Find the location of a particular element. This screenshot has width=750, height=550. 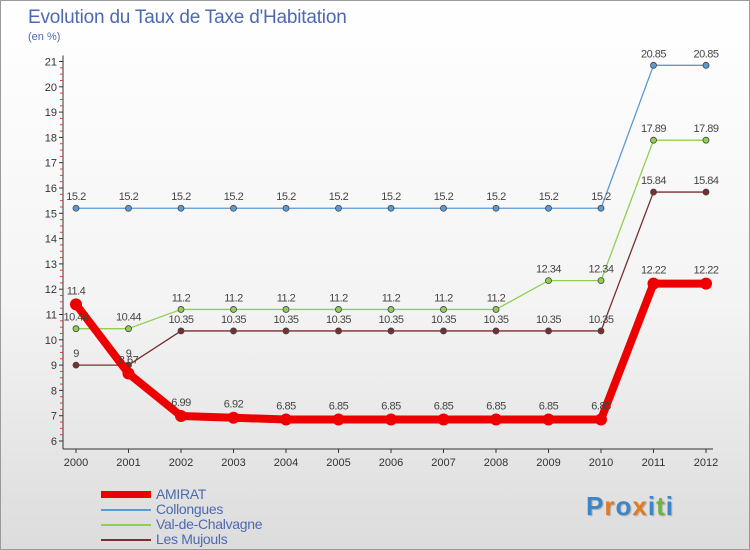

y-tick-label: 12 is located at coordinates (51, 290).